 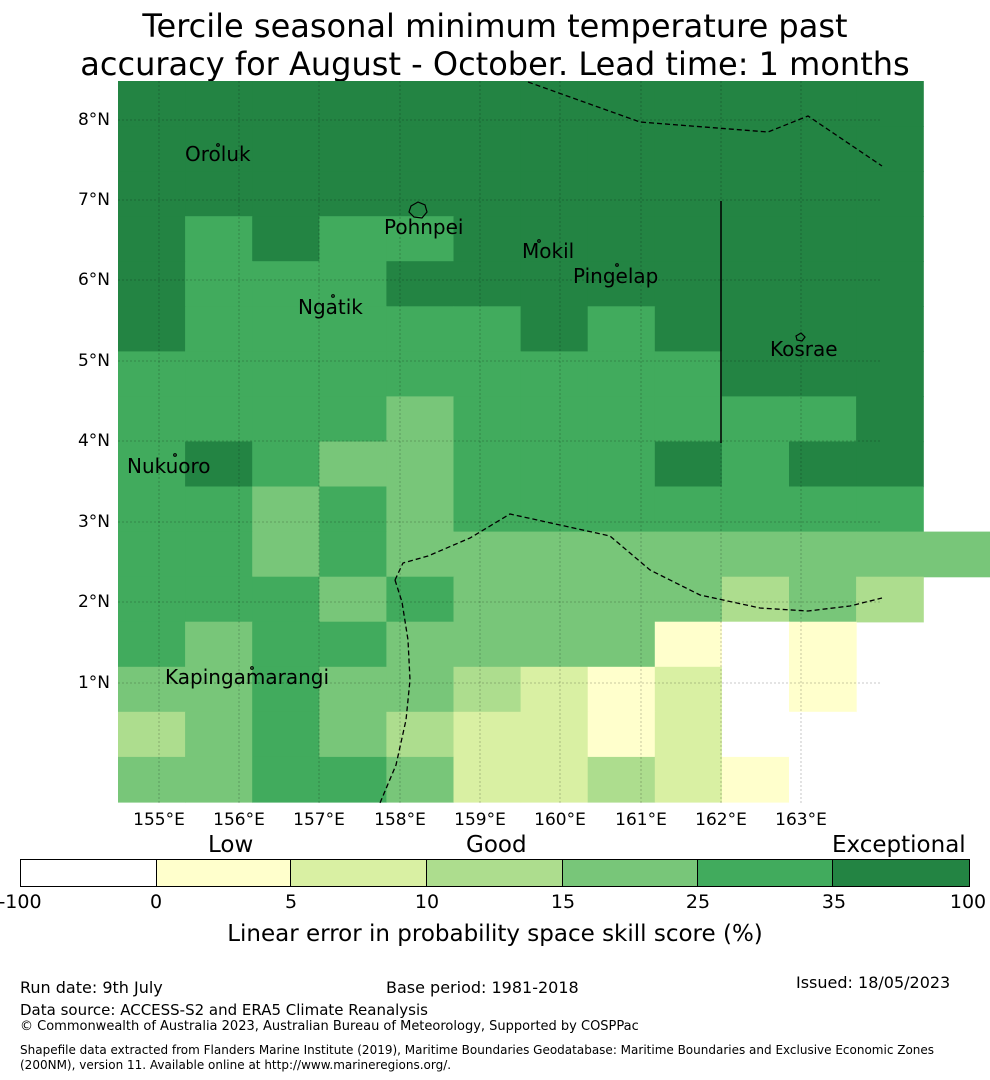 I want to click on colorbar-tick: 100, so click(x=968, y=902).